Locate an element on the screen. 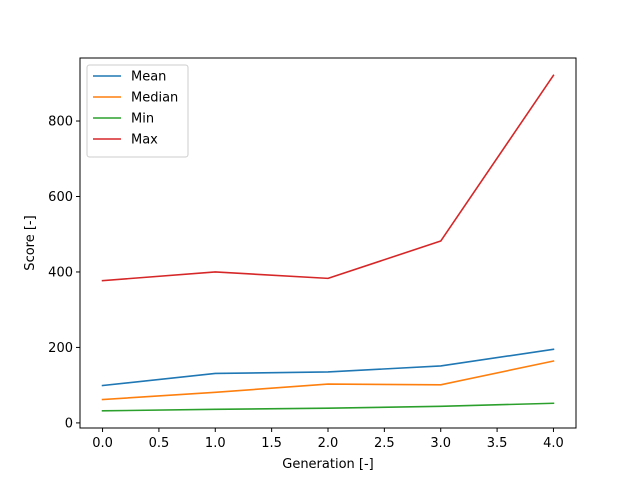  x-axis-label: Generation [-] is located at coordinates (328, 464).